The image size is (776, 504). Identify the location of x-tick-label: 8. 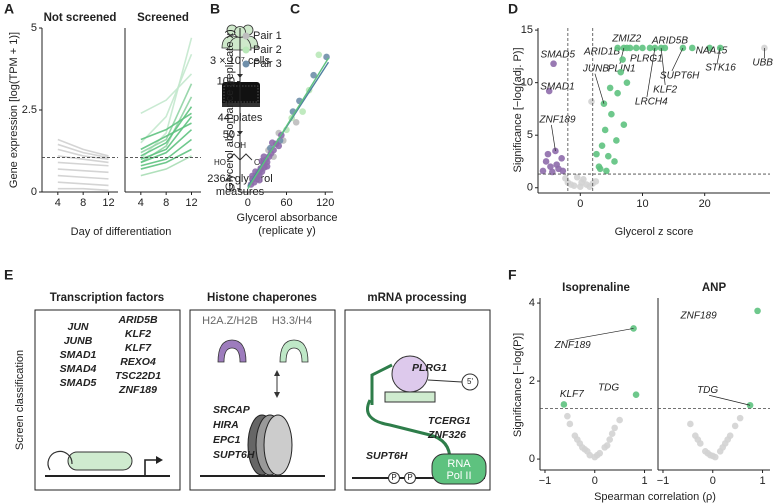
(83, 203).